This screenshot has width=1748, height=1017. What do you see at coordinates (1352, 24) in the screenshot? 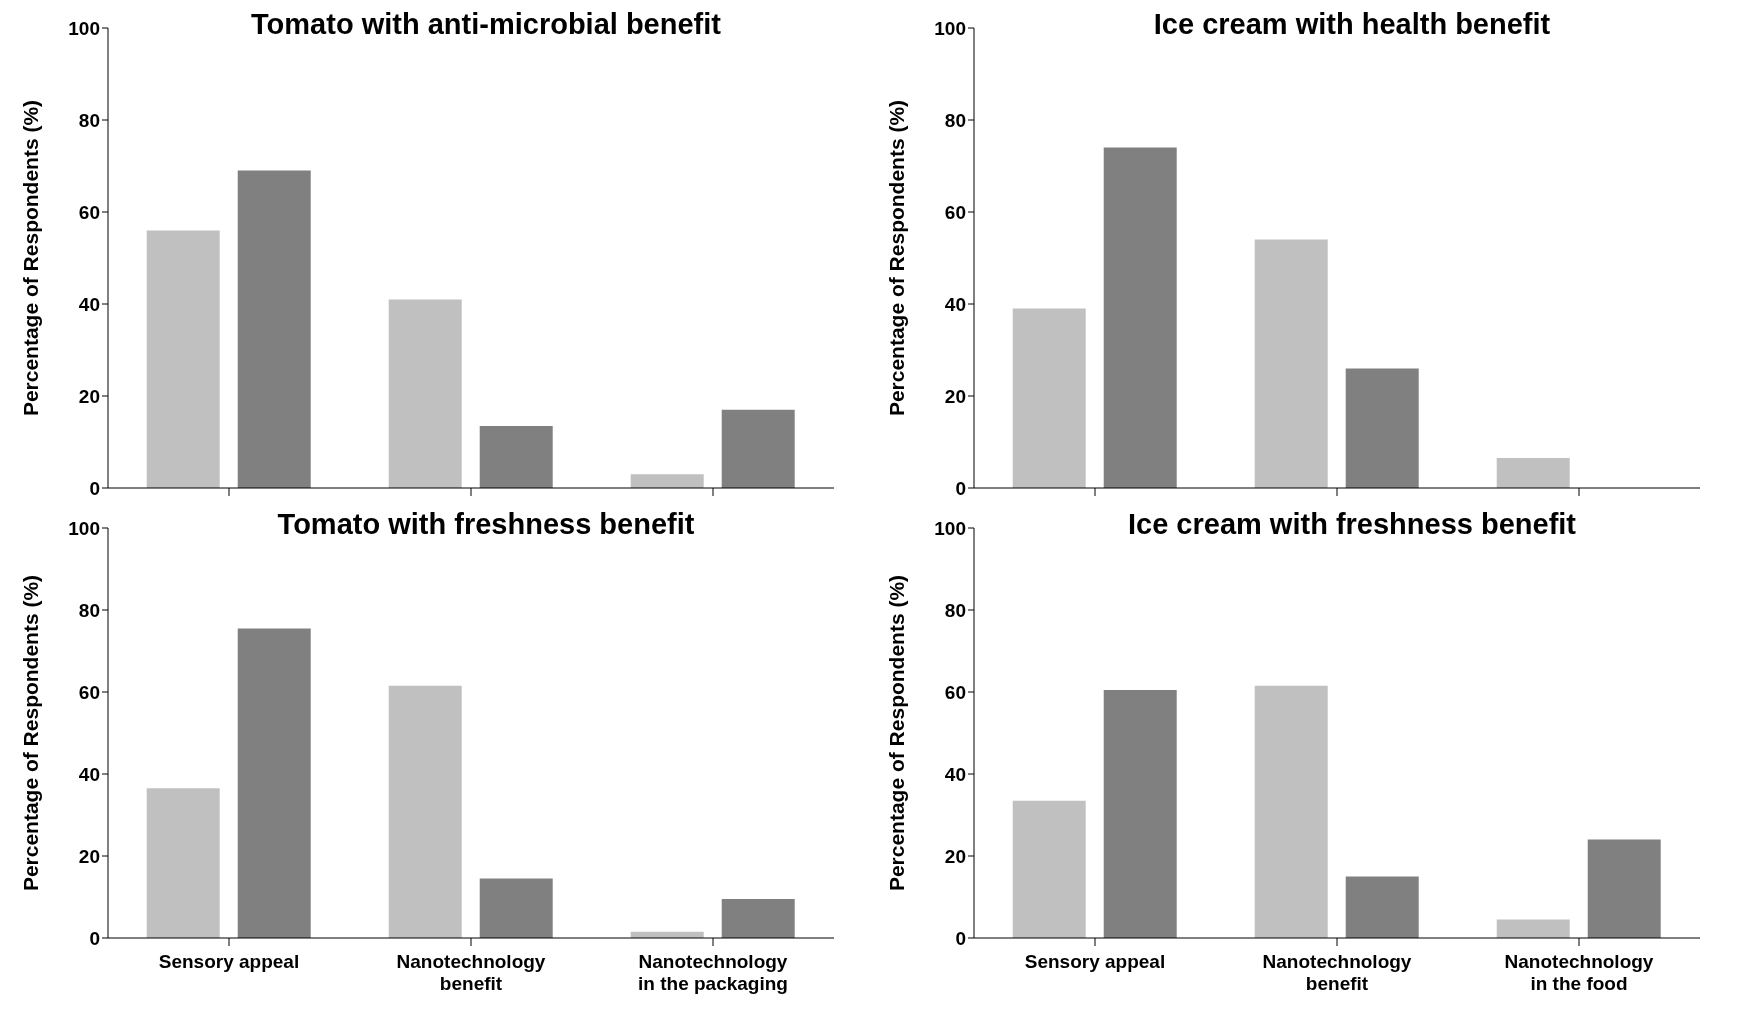
I see `chart-title: Ice cream with health benefit` at bounding box center [1352, 24].